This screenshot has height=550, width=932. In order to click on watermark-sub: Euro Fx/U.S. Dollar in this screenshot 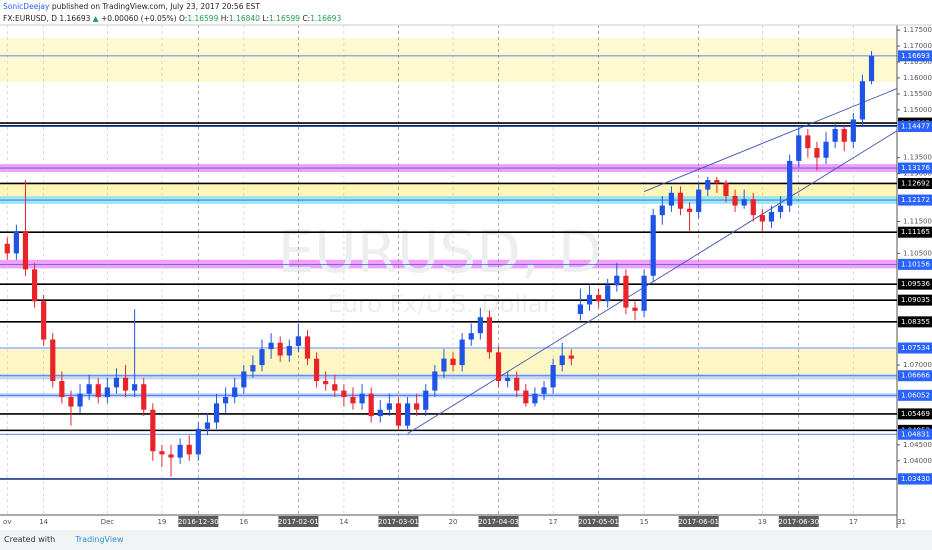, I will do `click(440, 304)`.